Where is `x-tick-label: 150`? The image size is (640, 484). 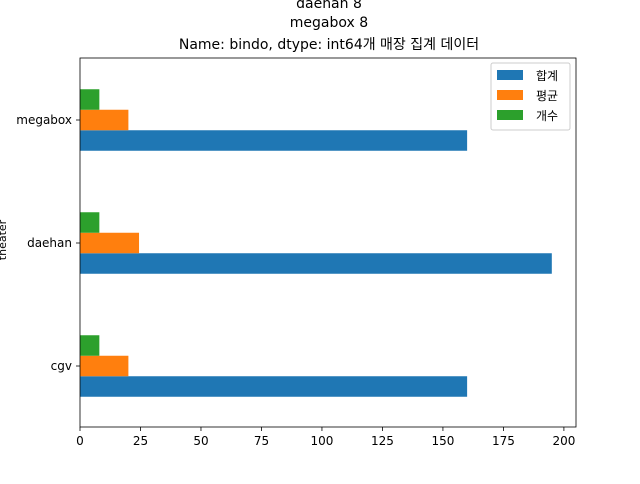
x-tick-label: 150 is located at coordinates (442, 441).